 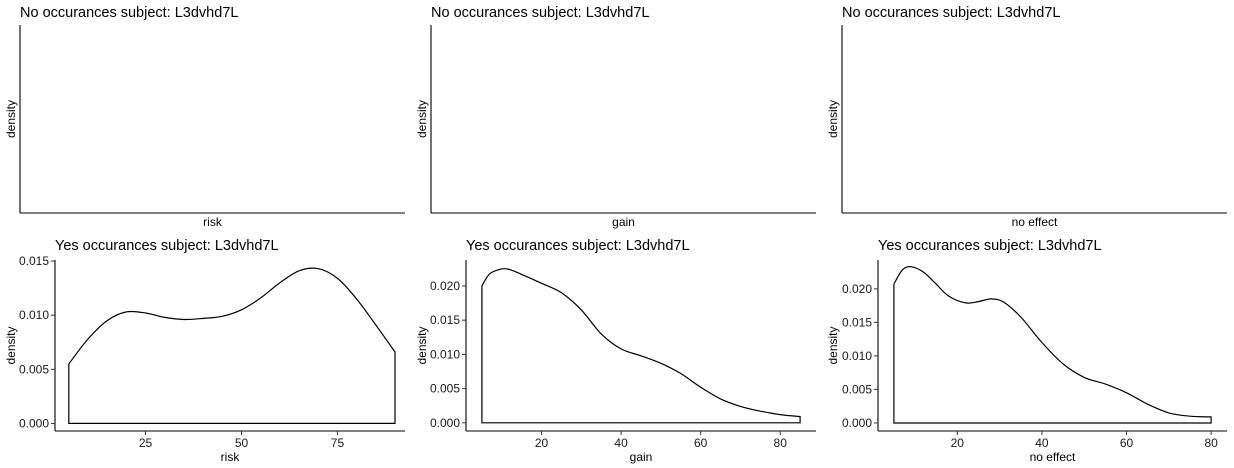 What do you see at coordinates (146, 443) in the screenshot?
I see `x-tick-label: 25` at bounding box center [146, 443].